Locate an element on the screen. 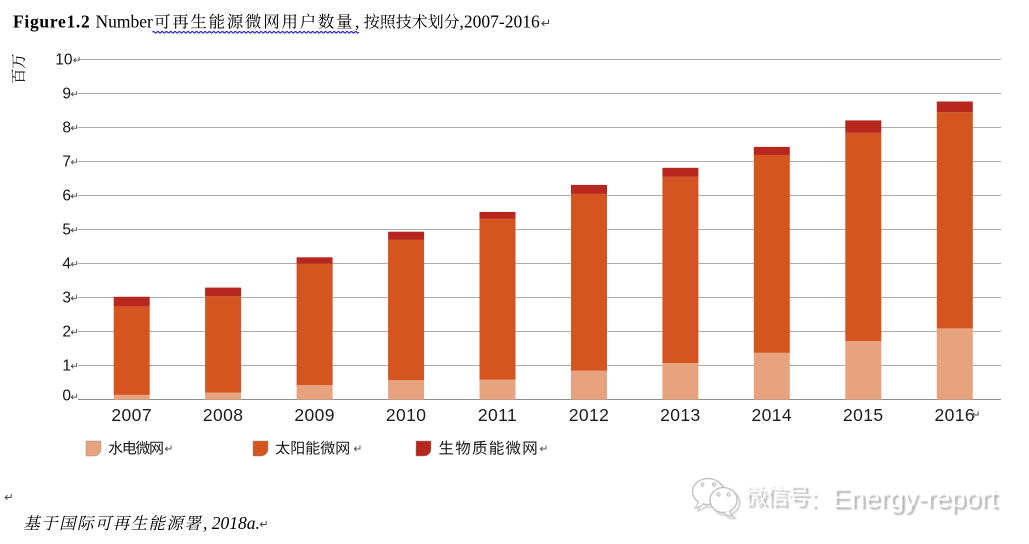  svg-text: Figure1.2 is located at coordinates (51, 22).